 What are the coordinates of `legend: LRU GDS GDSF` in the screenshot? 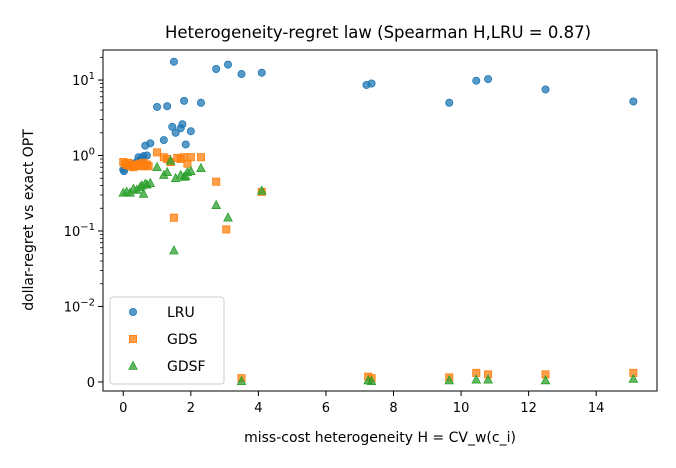 It's located at (167, 340).